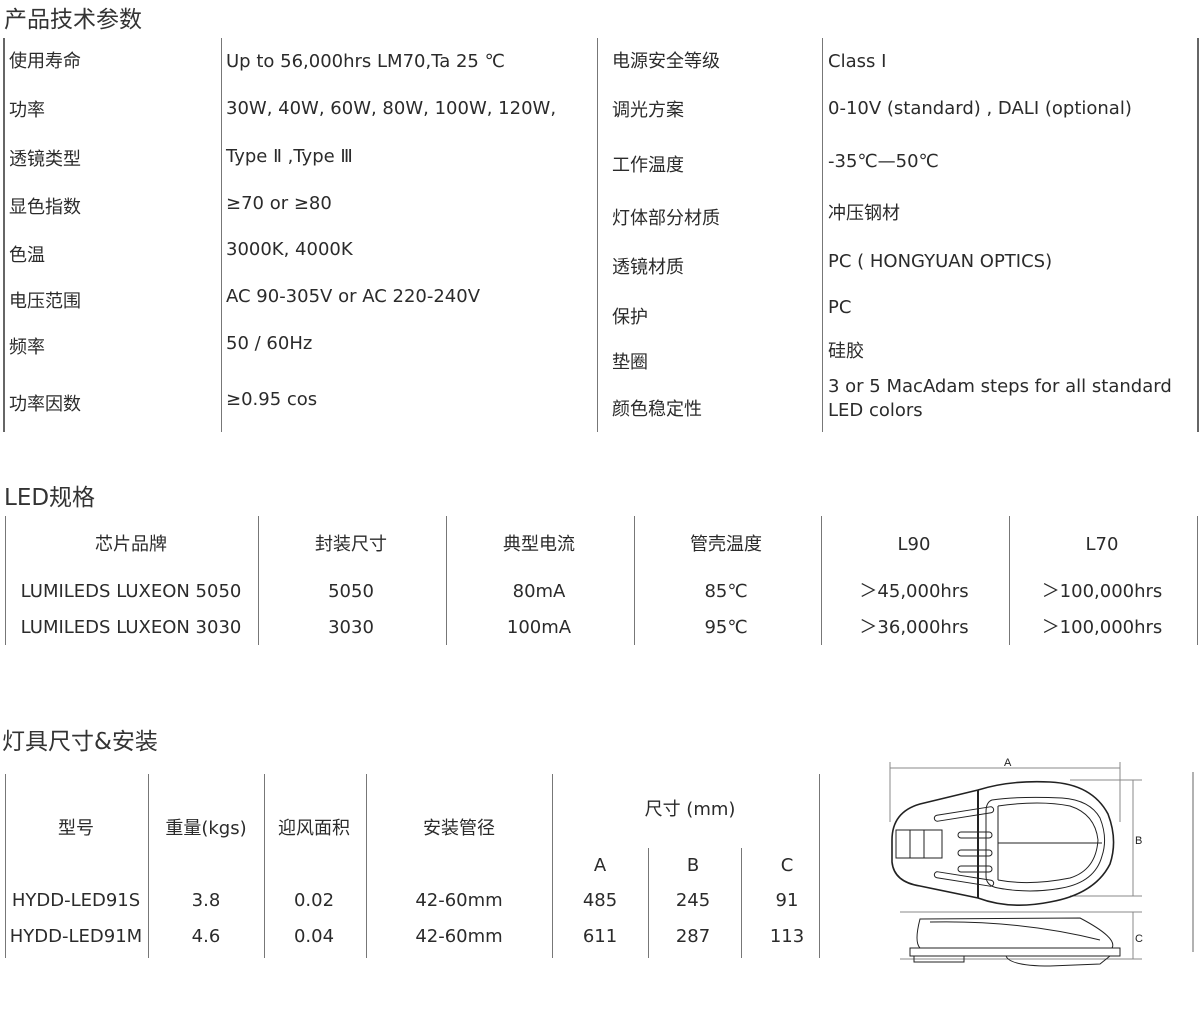 The width and height of the screenshot is (1200, 1032). Describe the element at coordinates (600, 865) in the screenshot. I see `dim-subheader: A` at that location.